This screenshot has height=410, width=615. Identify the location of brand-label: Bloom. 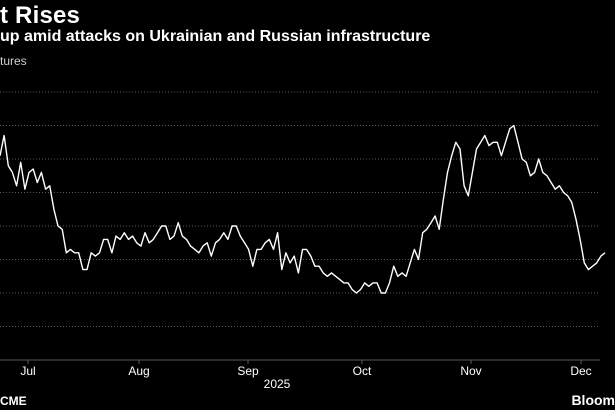
(593, 400).